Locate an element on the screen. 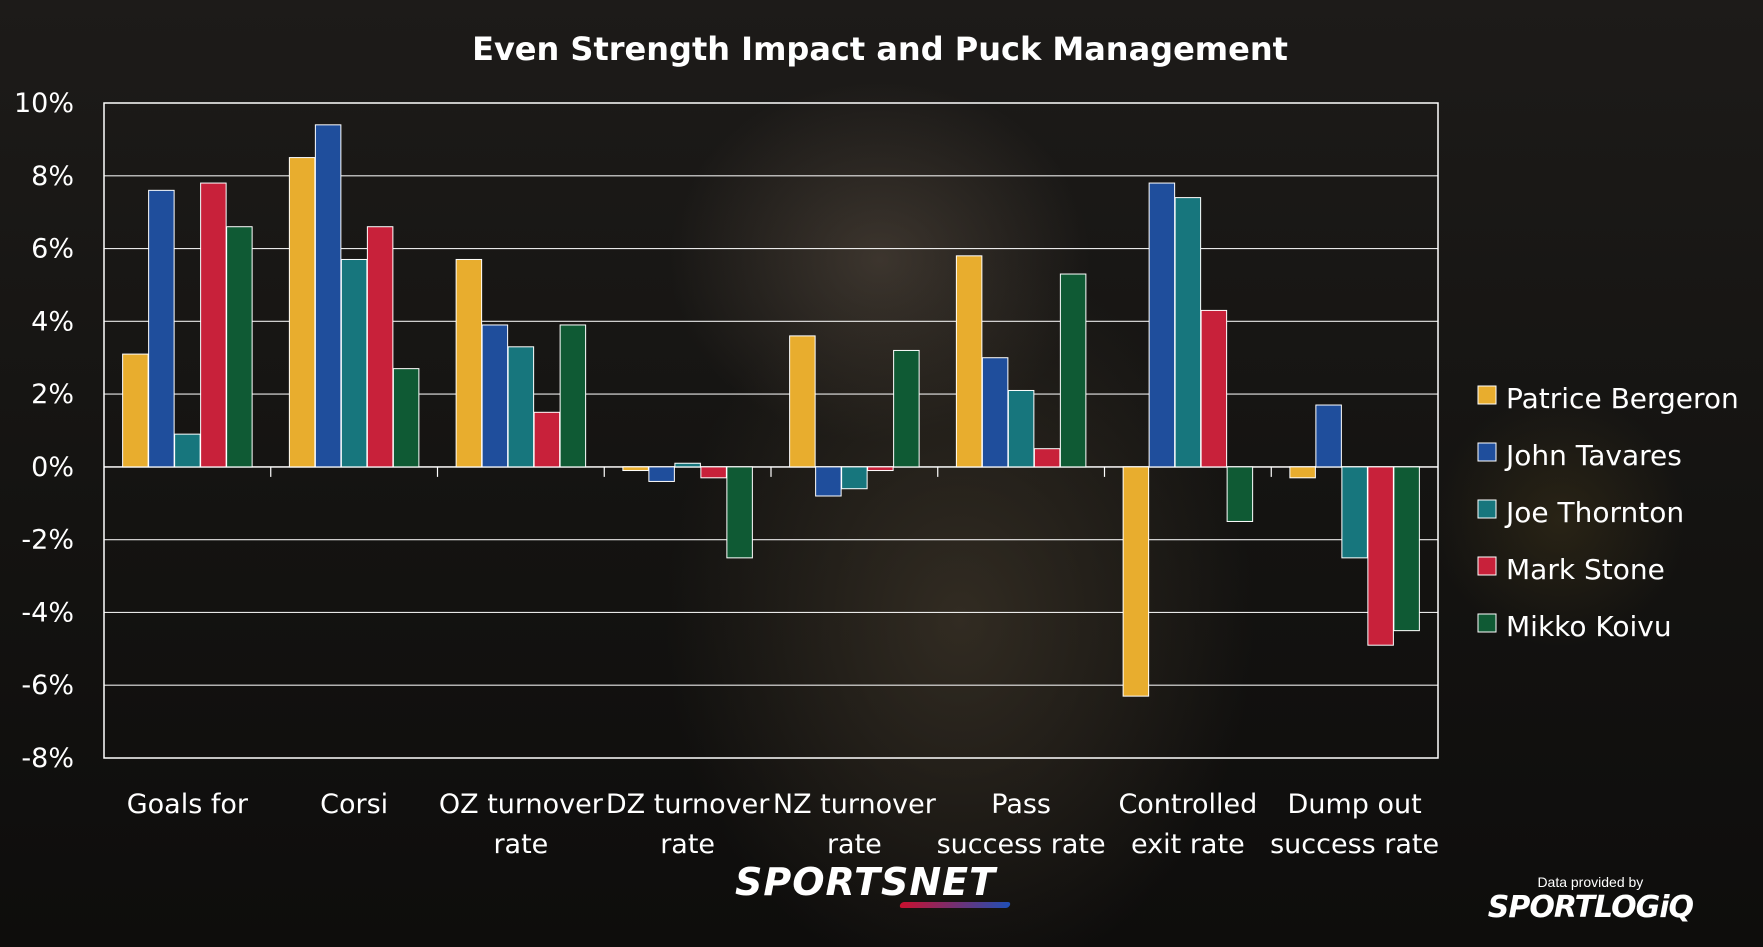  y-tick-label: 10% is located at coordinates (44, 103).